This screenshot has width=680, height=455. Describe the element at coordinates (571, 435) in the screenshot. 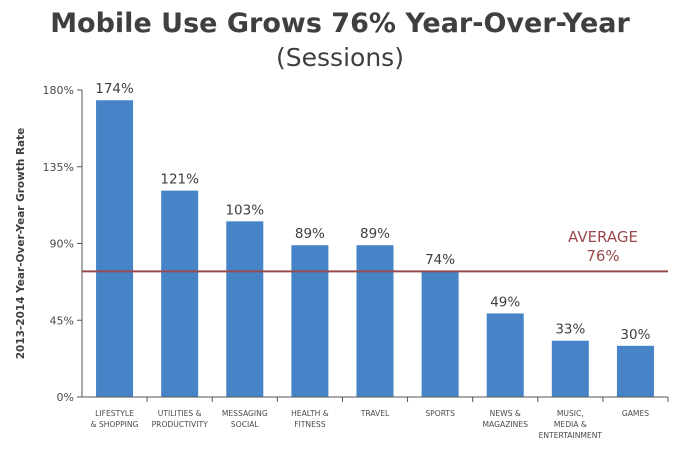

I see `category-label: ENTERTAINMENT` at that location.